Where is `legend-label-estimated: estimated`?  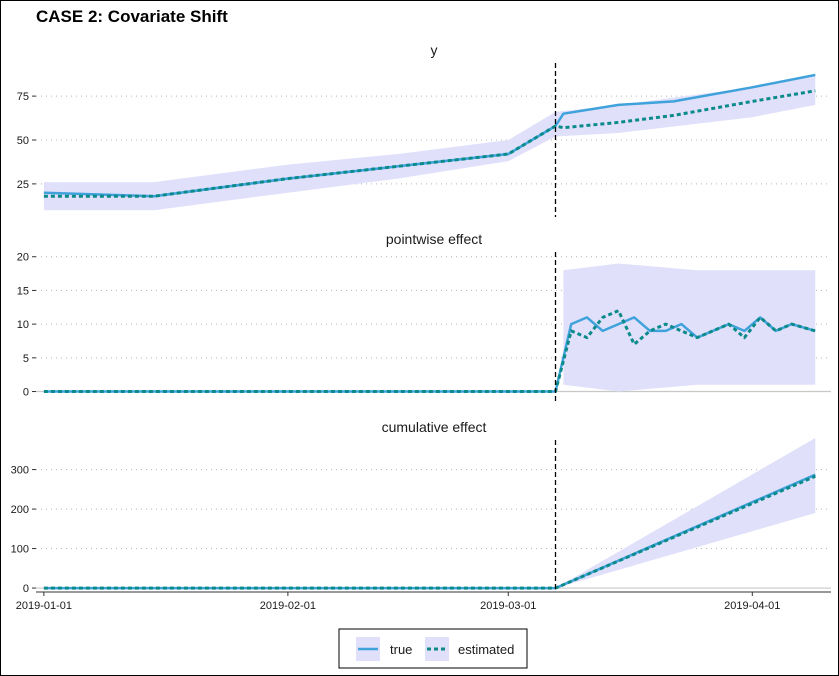 legend-label-estimated: estimated is located at coordinates (486, 649).